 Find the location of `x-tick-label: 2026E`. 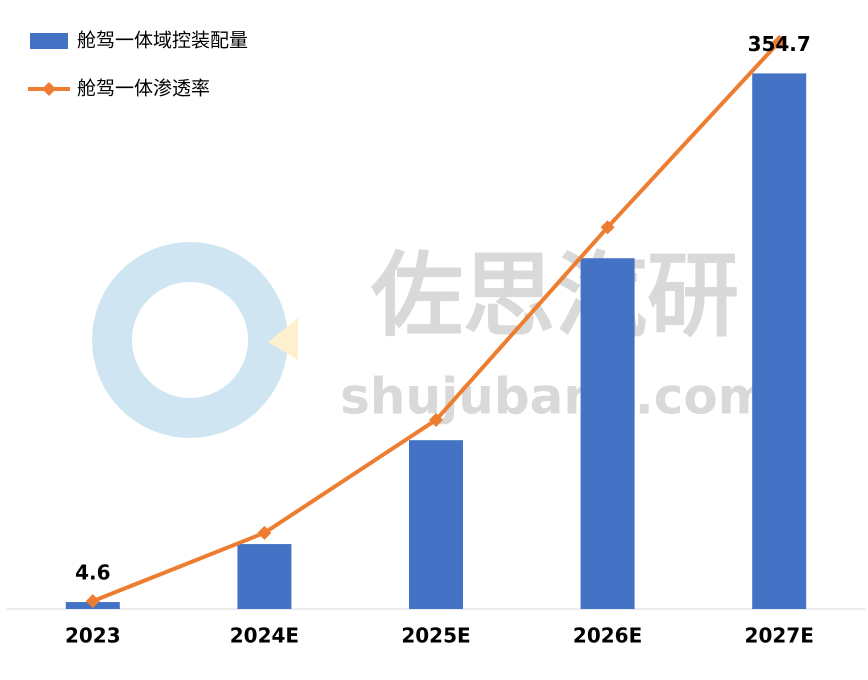

x-tick-label: 2026E is located at coordinates (607, 636).